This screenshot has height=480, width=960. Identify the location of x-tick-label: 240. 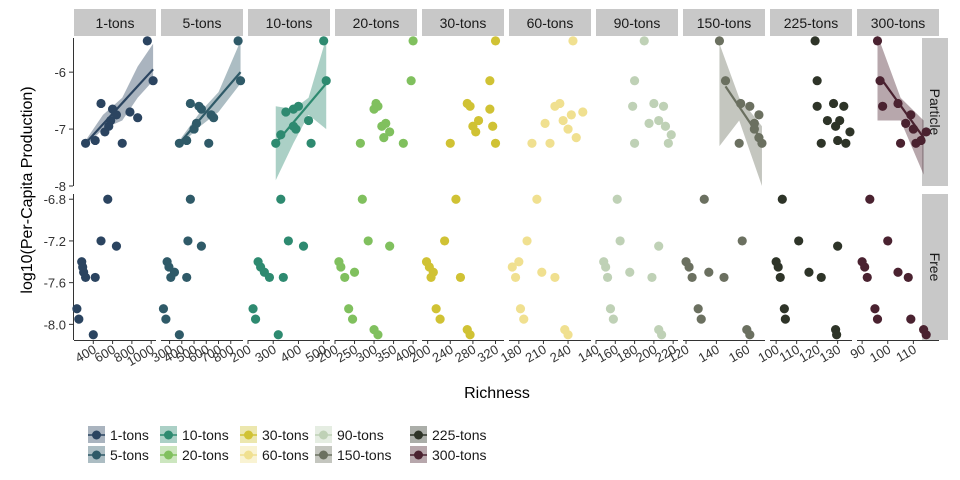
(560, 354).